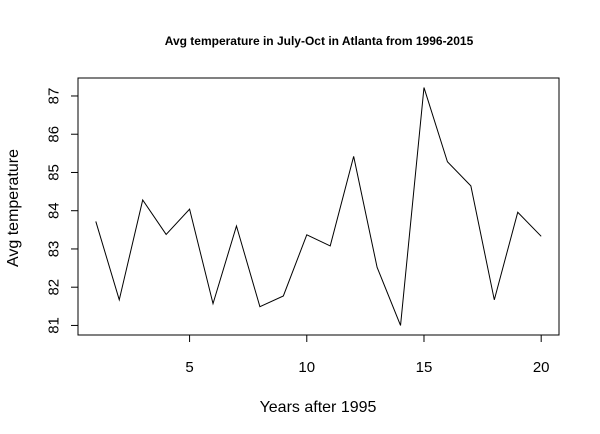  I want to click on y-axis-label: Avg temperature, so click(13, 208).